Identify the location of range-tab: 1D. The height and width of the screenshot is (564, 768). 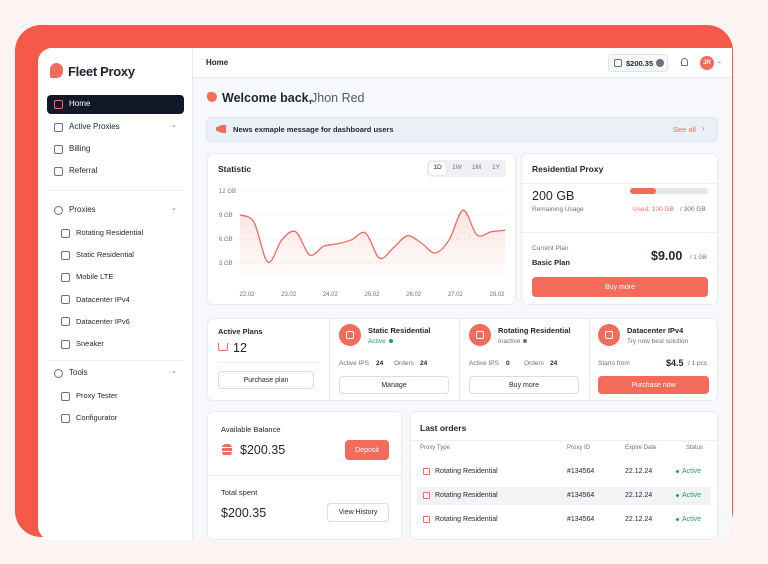
(437, 167).